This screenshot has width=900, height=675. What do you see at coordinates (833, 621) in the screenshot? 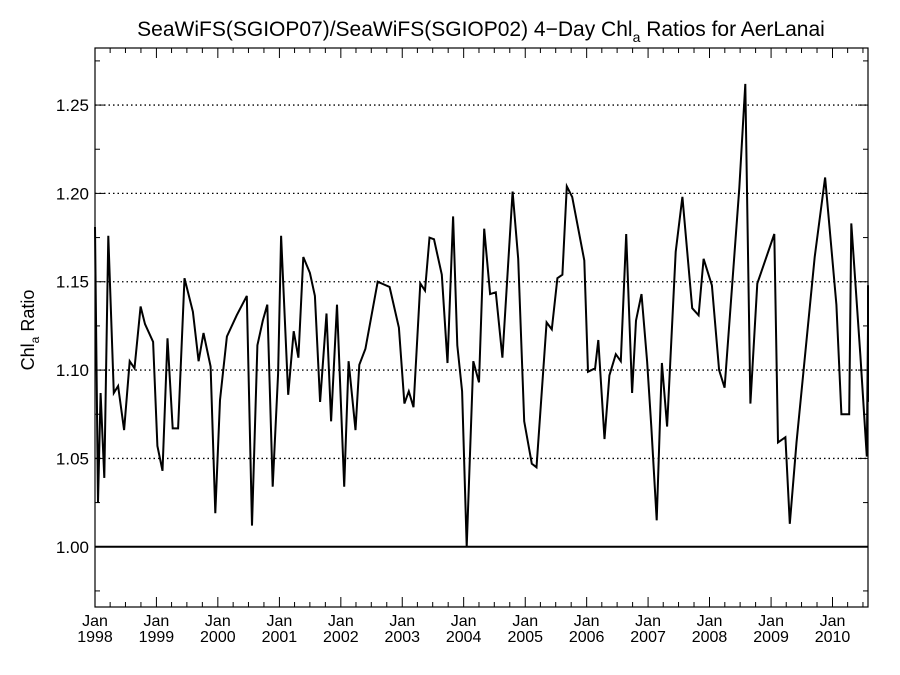
I see `x-tick-month-2010: Jan` at bounding box center [833, 621].